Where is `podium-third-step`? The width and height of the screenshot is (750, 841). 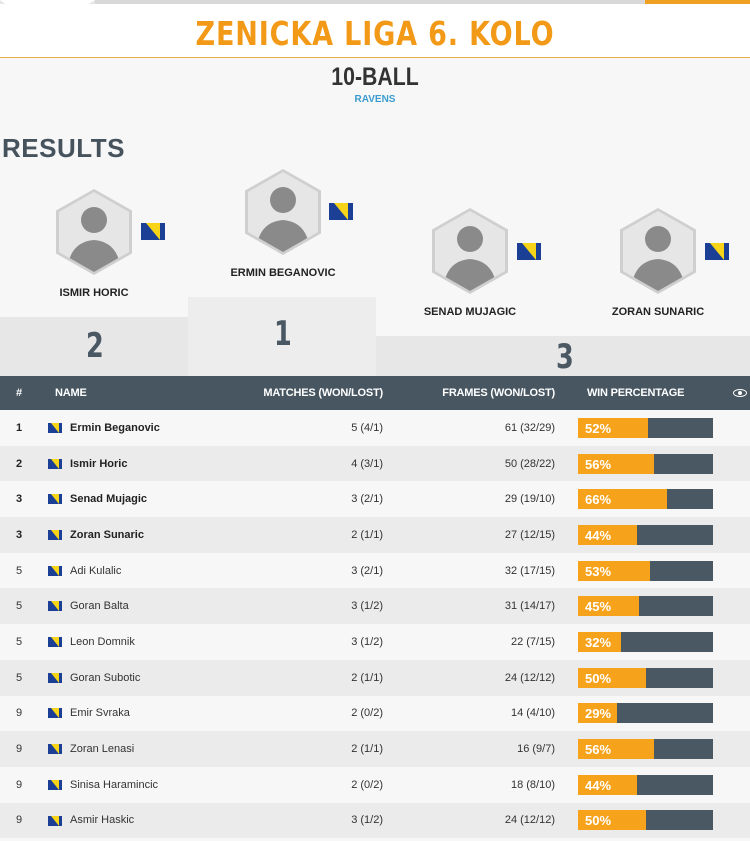 podium-third-step is located at coordinates (563, 356).